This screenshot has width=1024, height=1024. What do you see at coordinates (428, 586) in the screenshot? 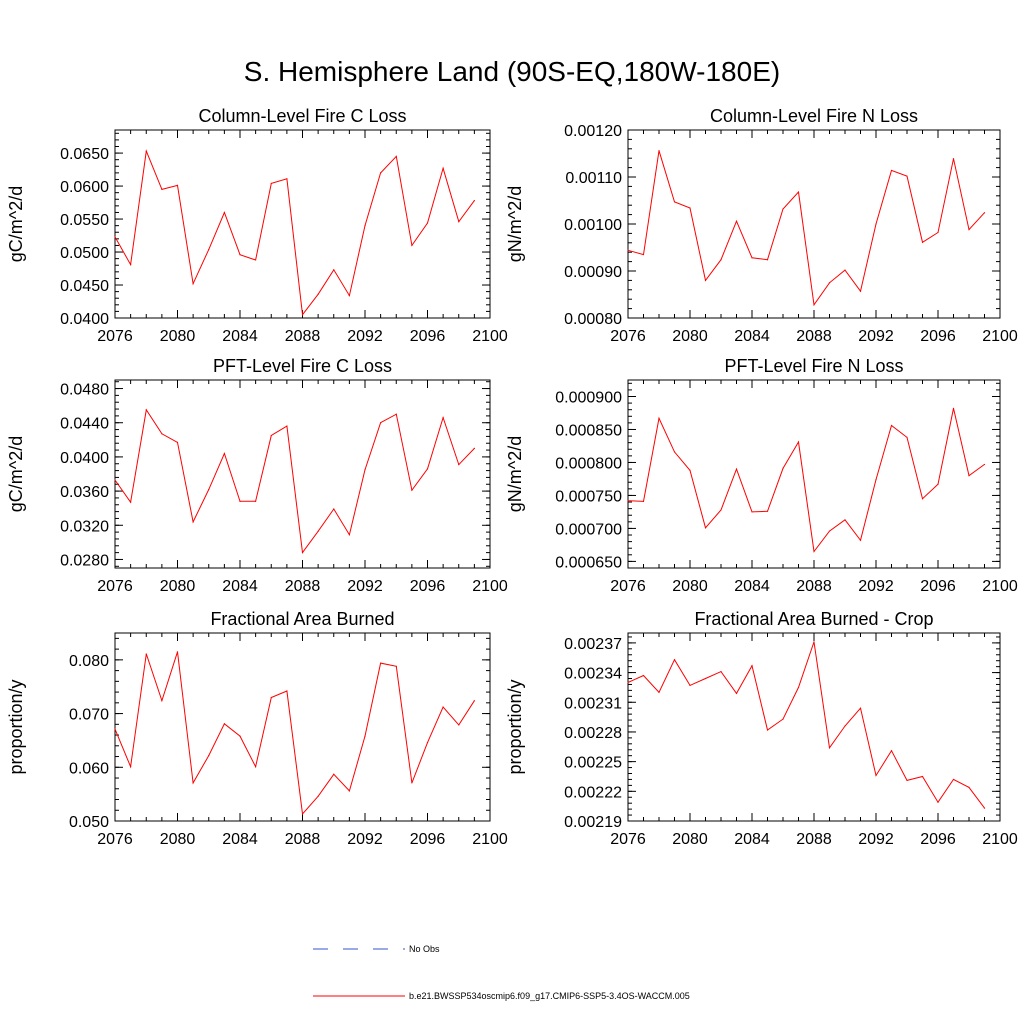
I see `panel-3-x-tick-label: 2096` at bounding box center [428, 586].